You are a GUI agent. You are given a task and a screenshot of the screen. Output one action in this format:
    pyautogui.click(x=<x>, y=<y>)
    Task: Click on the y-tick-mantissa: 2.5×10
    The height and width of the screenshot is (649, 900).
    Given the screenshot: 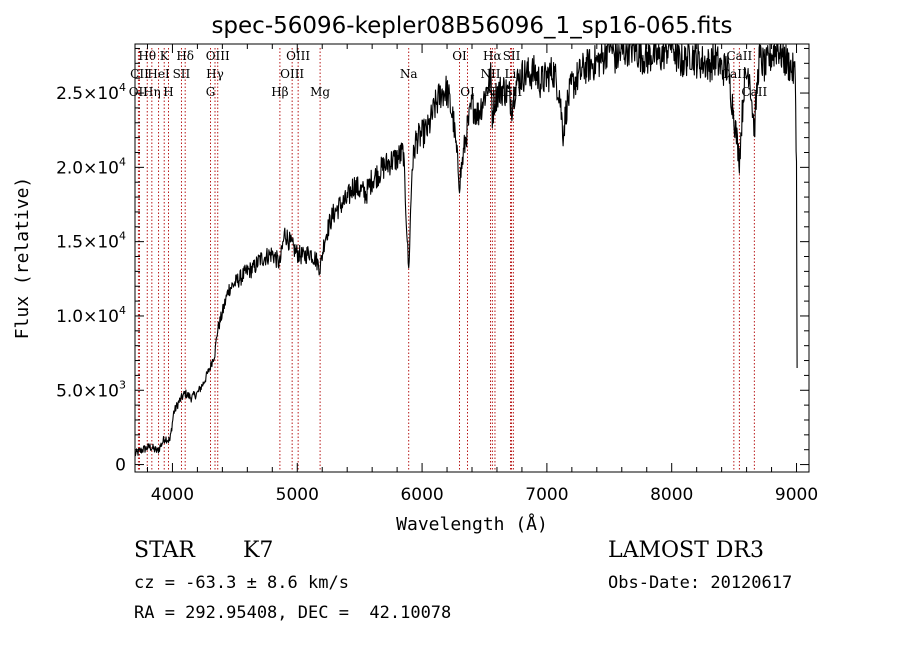 What is the action you would take?
    pyautogui.click(x=87, y=94)
    